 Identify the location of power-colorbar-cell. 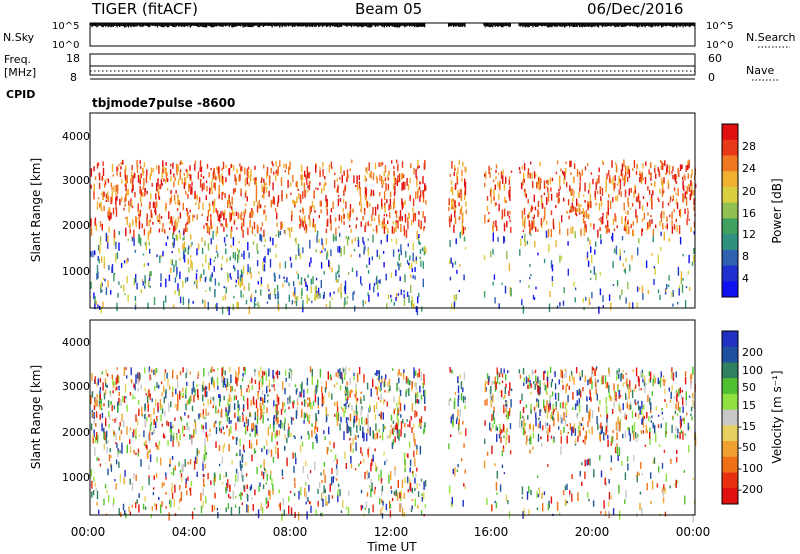
(730, 258).